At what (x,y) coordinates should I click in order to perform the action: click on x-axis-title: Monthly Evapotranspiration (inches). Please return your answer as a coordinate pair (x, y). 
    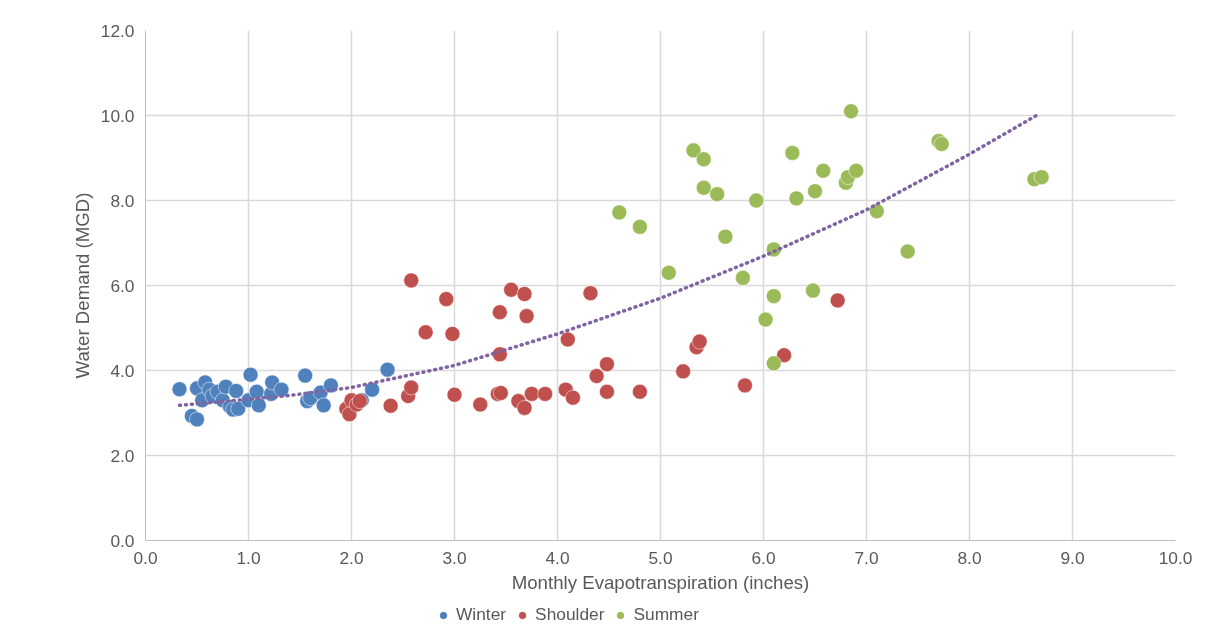
    Looking at the image, I should click on (660, 582).